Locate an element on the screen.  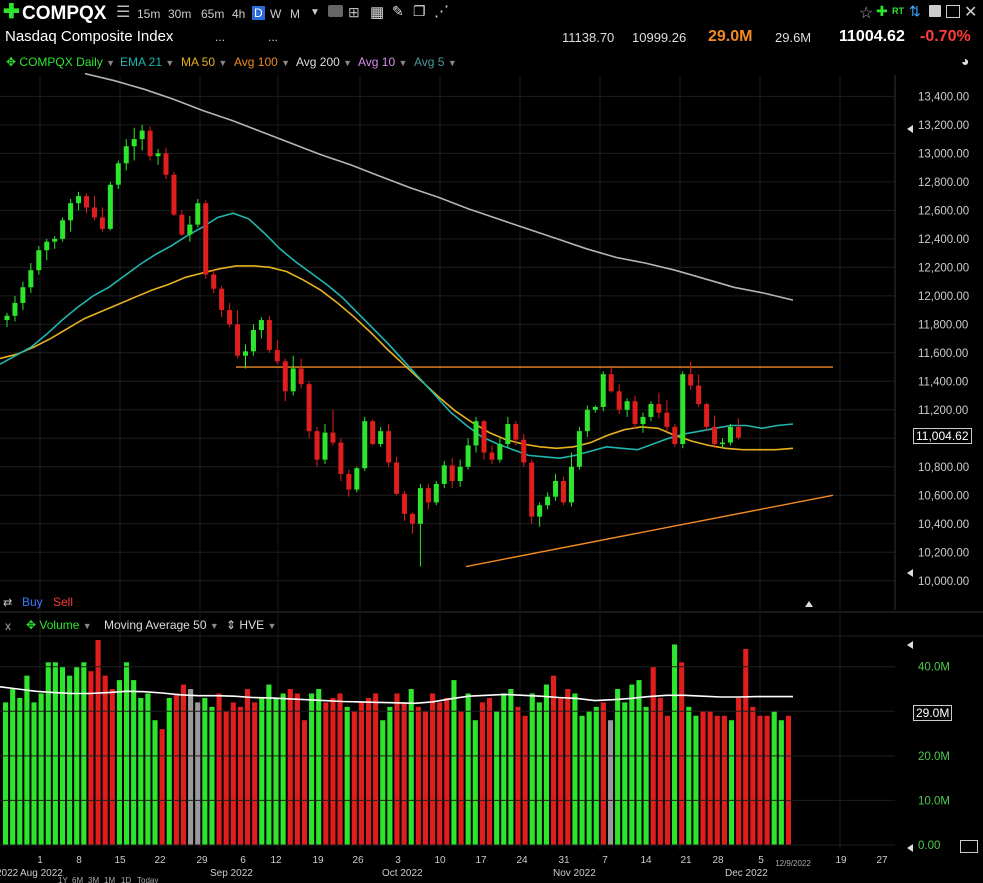
period-button: 1M is located at coordinates (109, 879).